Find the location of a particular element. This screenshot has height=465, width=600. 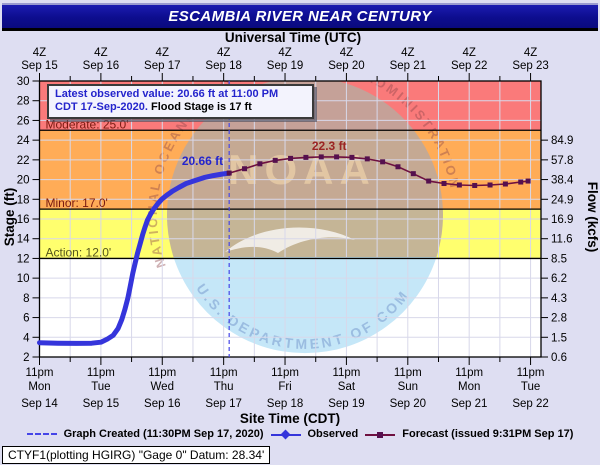

utc-tick-date-label: Sep 16 is located at coordinates (101, 66).